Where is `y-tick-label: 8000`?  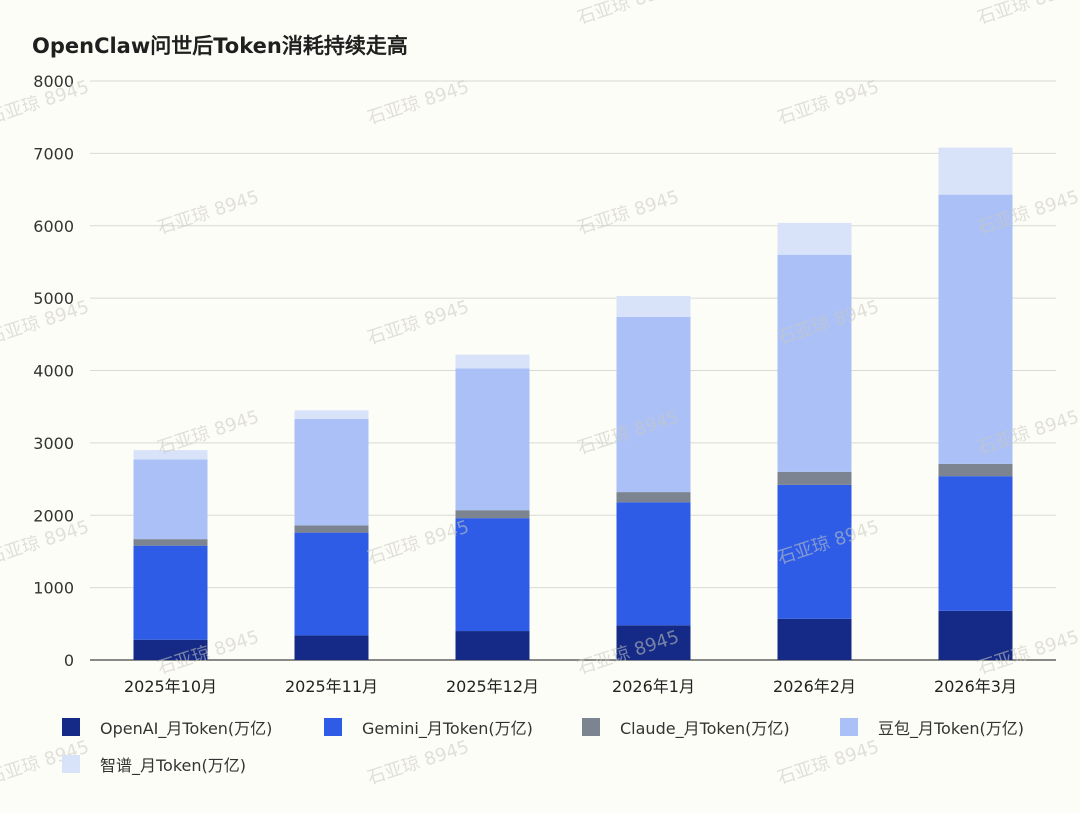
y-tick-label: 8000 is located at coordinates (53, 81).